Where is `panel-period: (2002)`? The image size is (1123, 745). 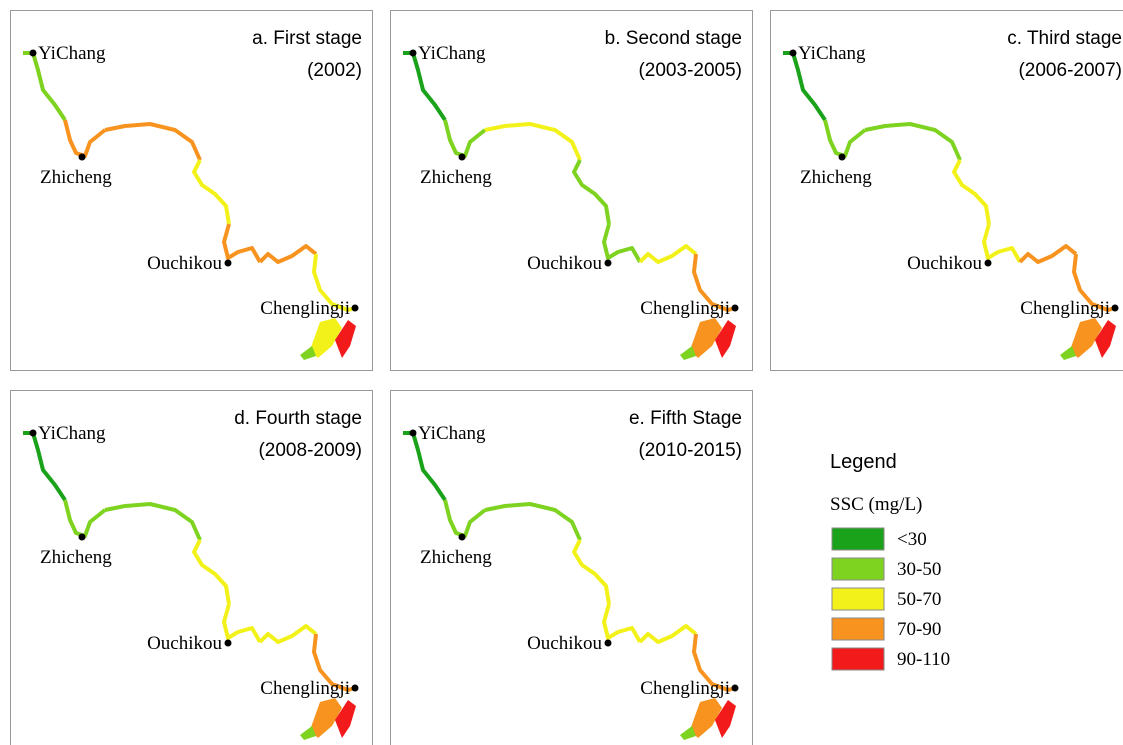 panel-period: (2002) is located at coordinates (334, 70).